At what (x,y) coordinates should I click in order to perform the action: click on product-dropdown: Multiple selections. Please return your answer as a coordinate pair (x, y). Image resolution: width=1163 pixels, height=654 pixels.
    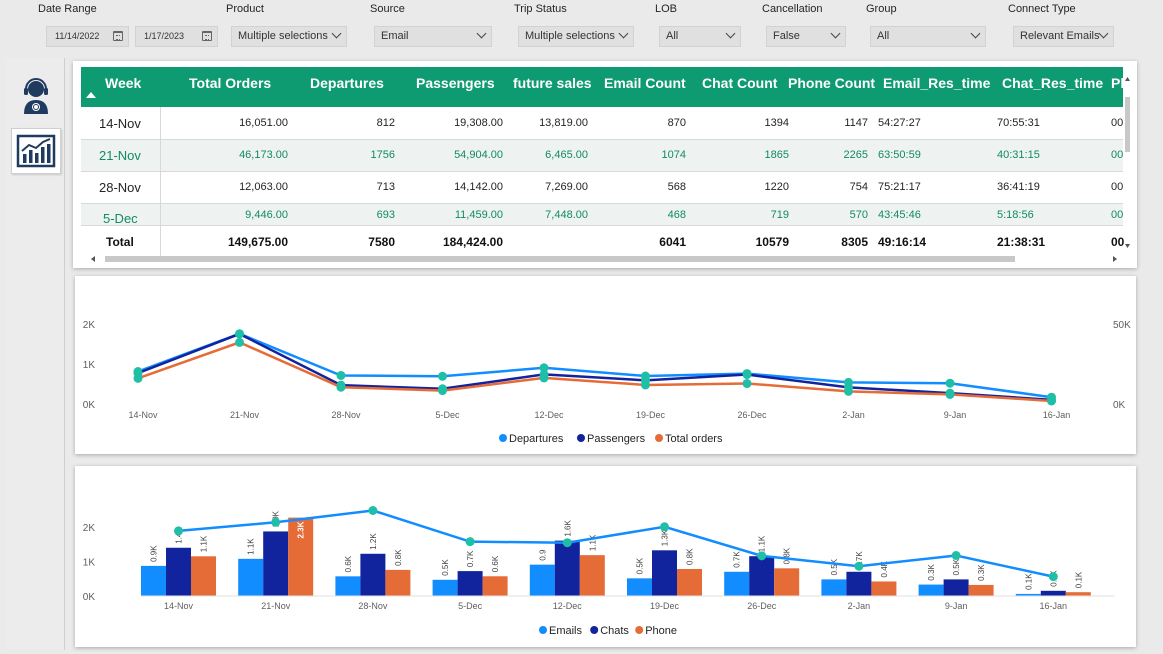
    Looking at the image, I should click on (289, 36).